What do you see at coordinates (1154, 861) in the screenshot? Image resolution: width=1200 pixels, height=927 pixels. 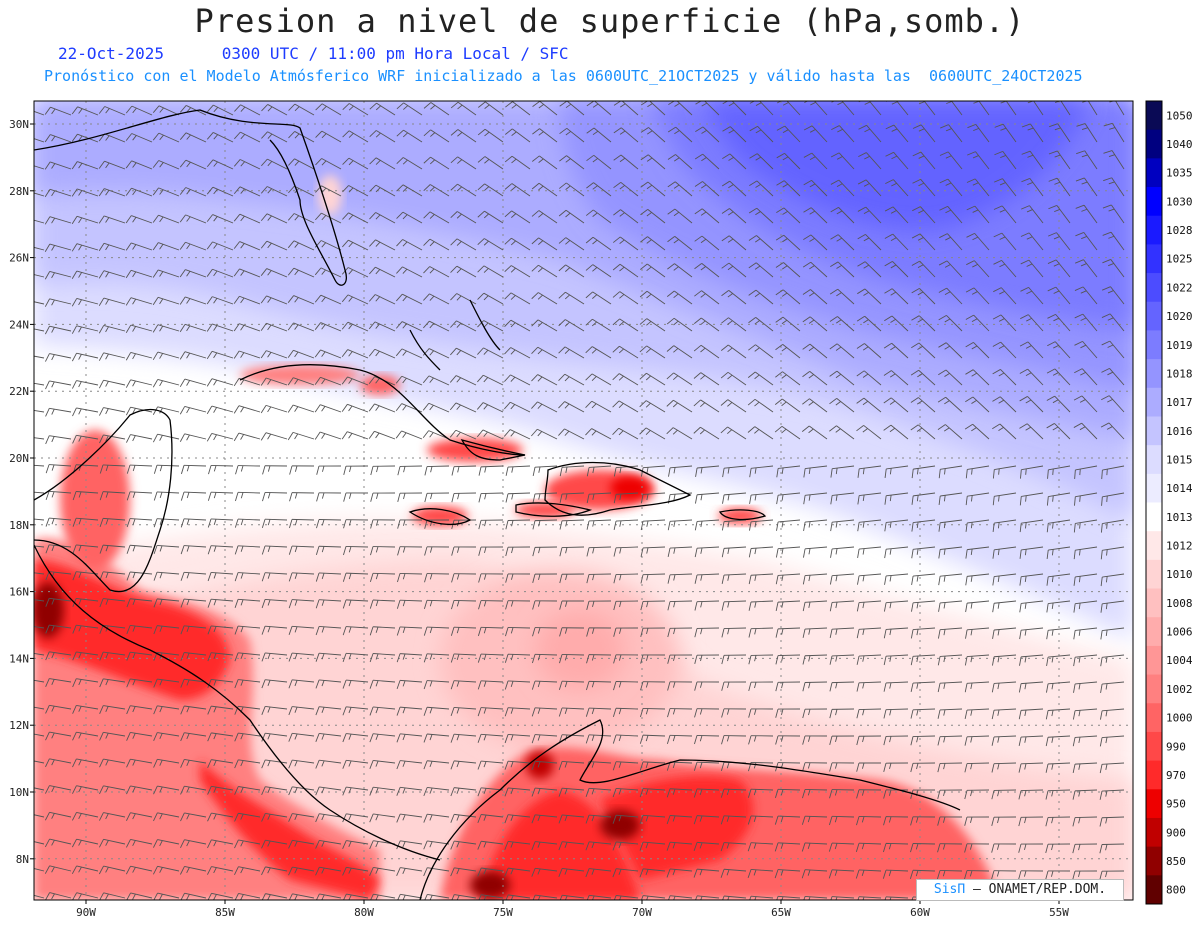 I see `colorbar-swatch` at bounding box center [1154, 861].